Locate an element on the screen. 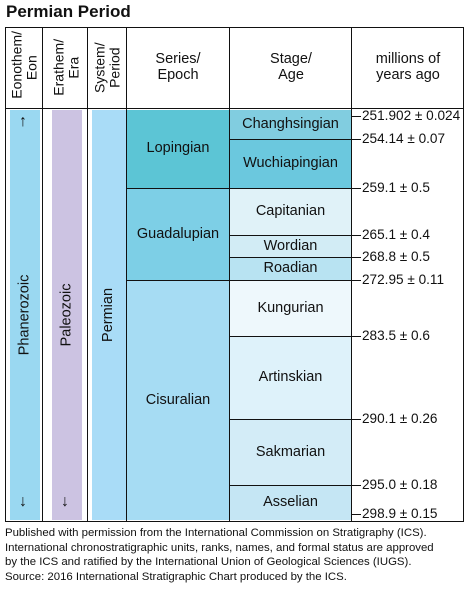 Image resolution: width=470 pixels, height=600 pixels. period-cell: Permian is located at coordinates (109, 315).